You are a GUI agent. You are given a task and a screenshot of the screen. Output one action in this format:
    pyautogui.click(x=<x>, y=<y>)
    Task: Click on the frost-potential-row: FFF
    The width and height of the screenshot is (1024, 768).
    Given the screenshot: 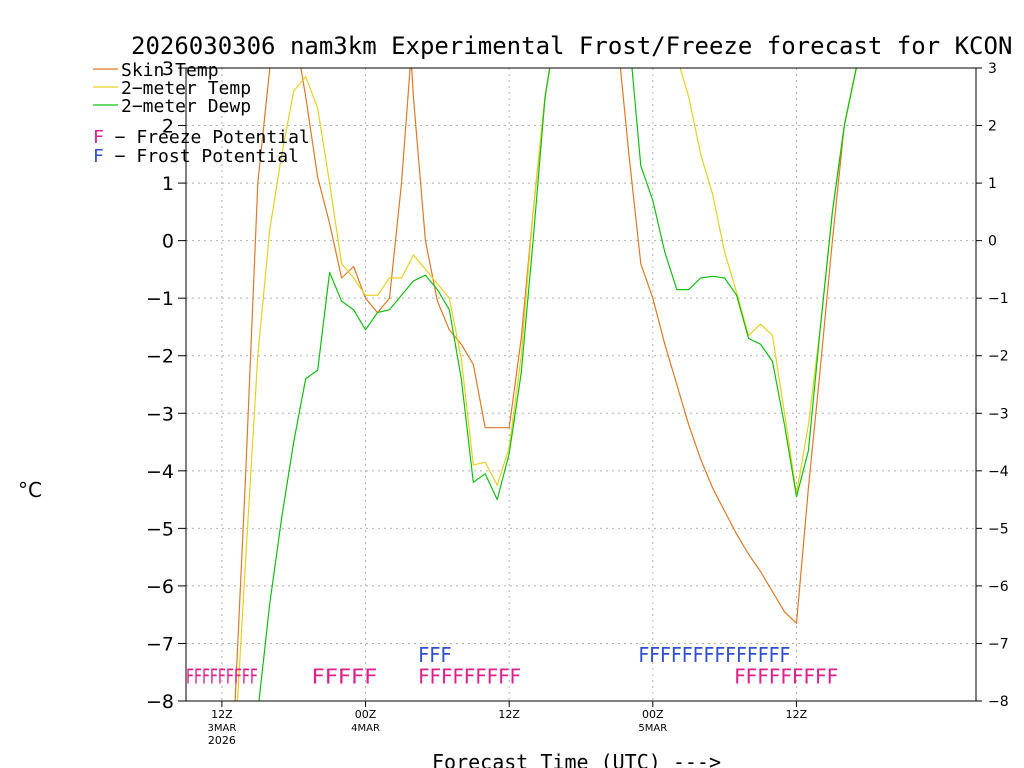 What is the action you would take?
    pyautogui.click(x=435, y=655)
    